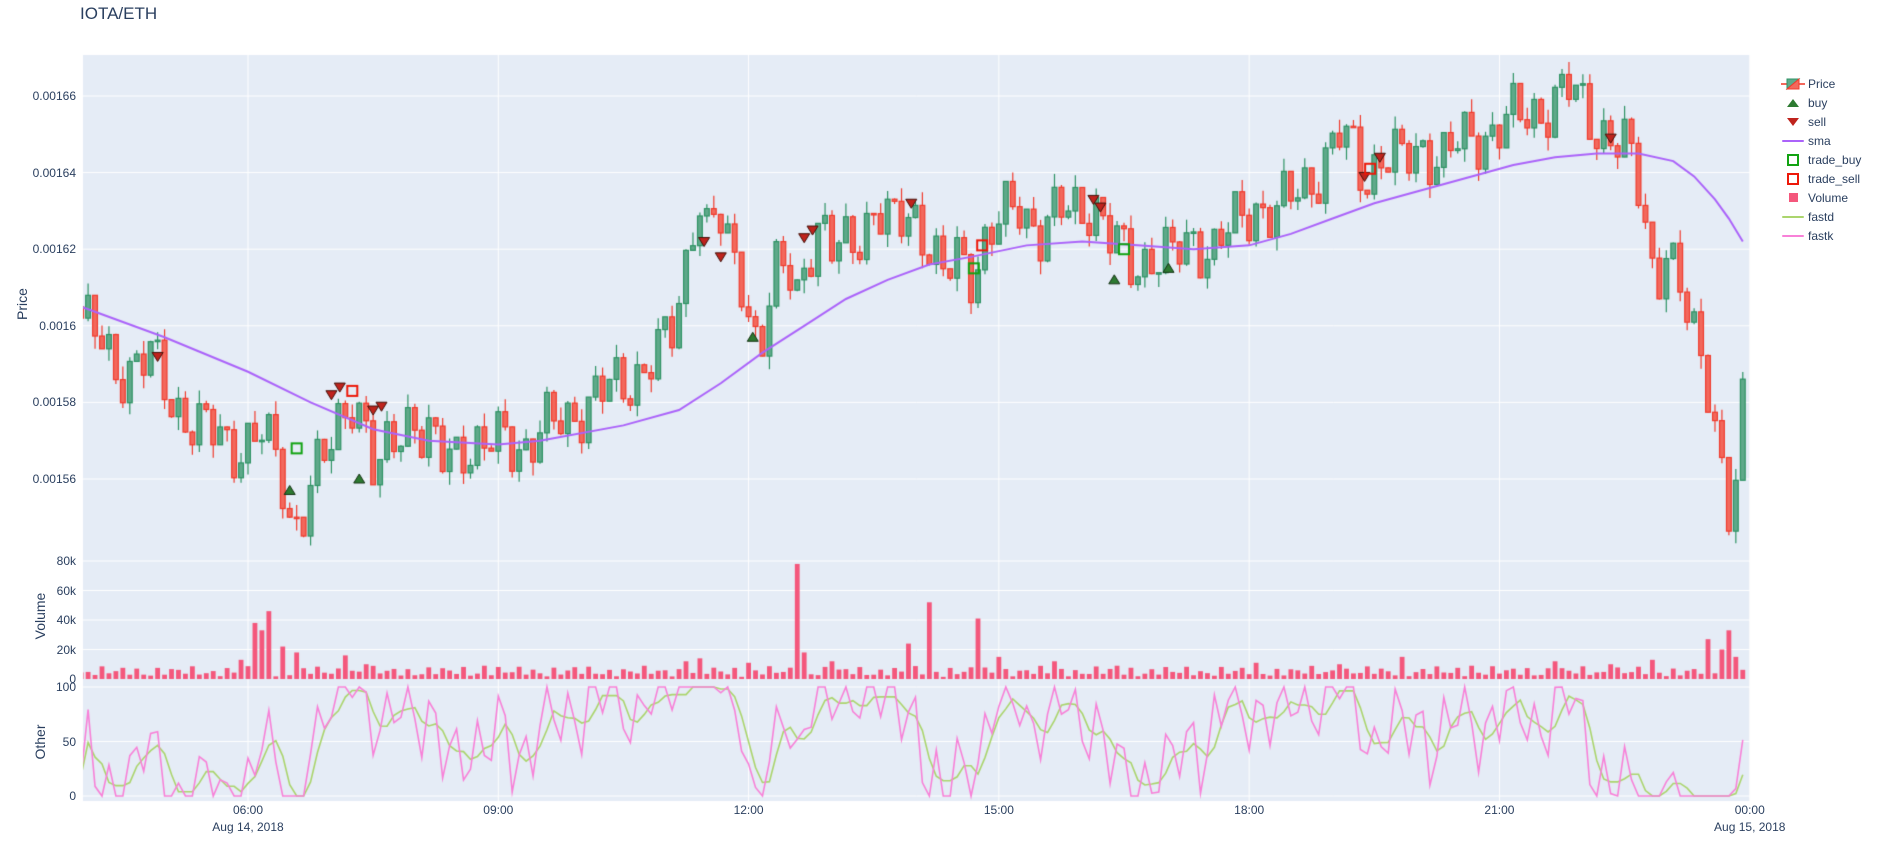 The width and height of the screenshot is (1898, 860). What do you see at coordinates (66, 620) in the screenshot?
I see `volume-tick-label: 40k` at bounding box center [66, 620].